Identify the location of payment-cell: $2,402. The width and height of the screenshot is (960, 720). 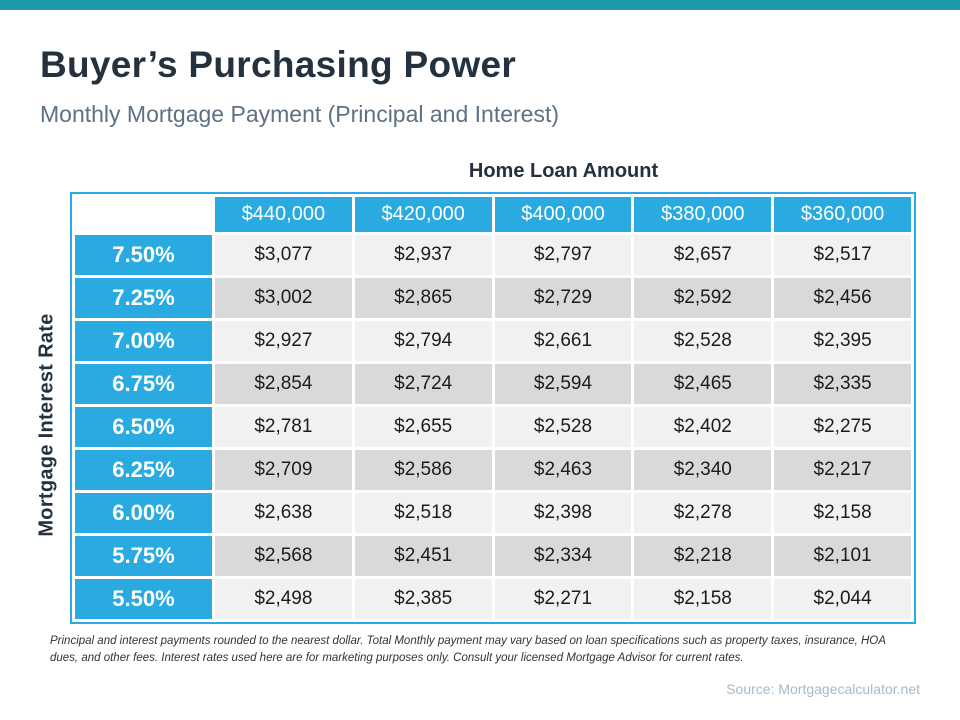
(703, 427).